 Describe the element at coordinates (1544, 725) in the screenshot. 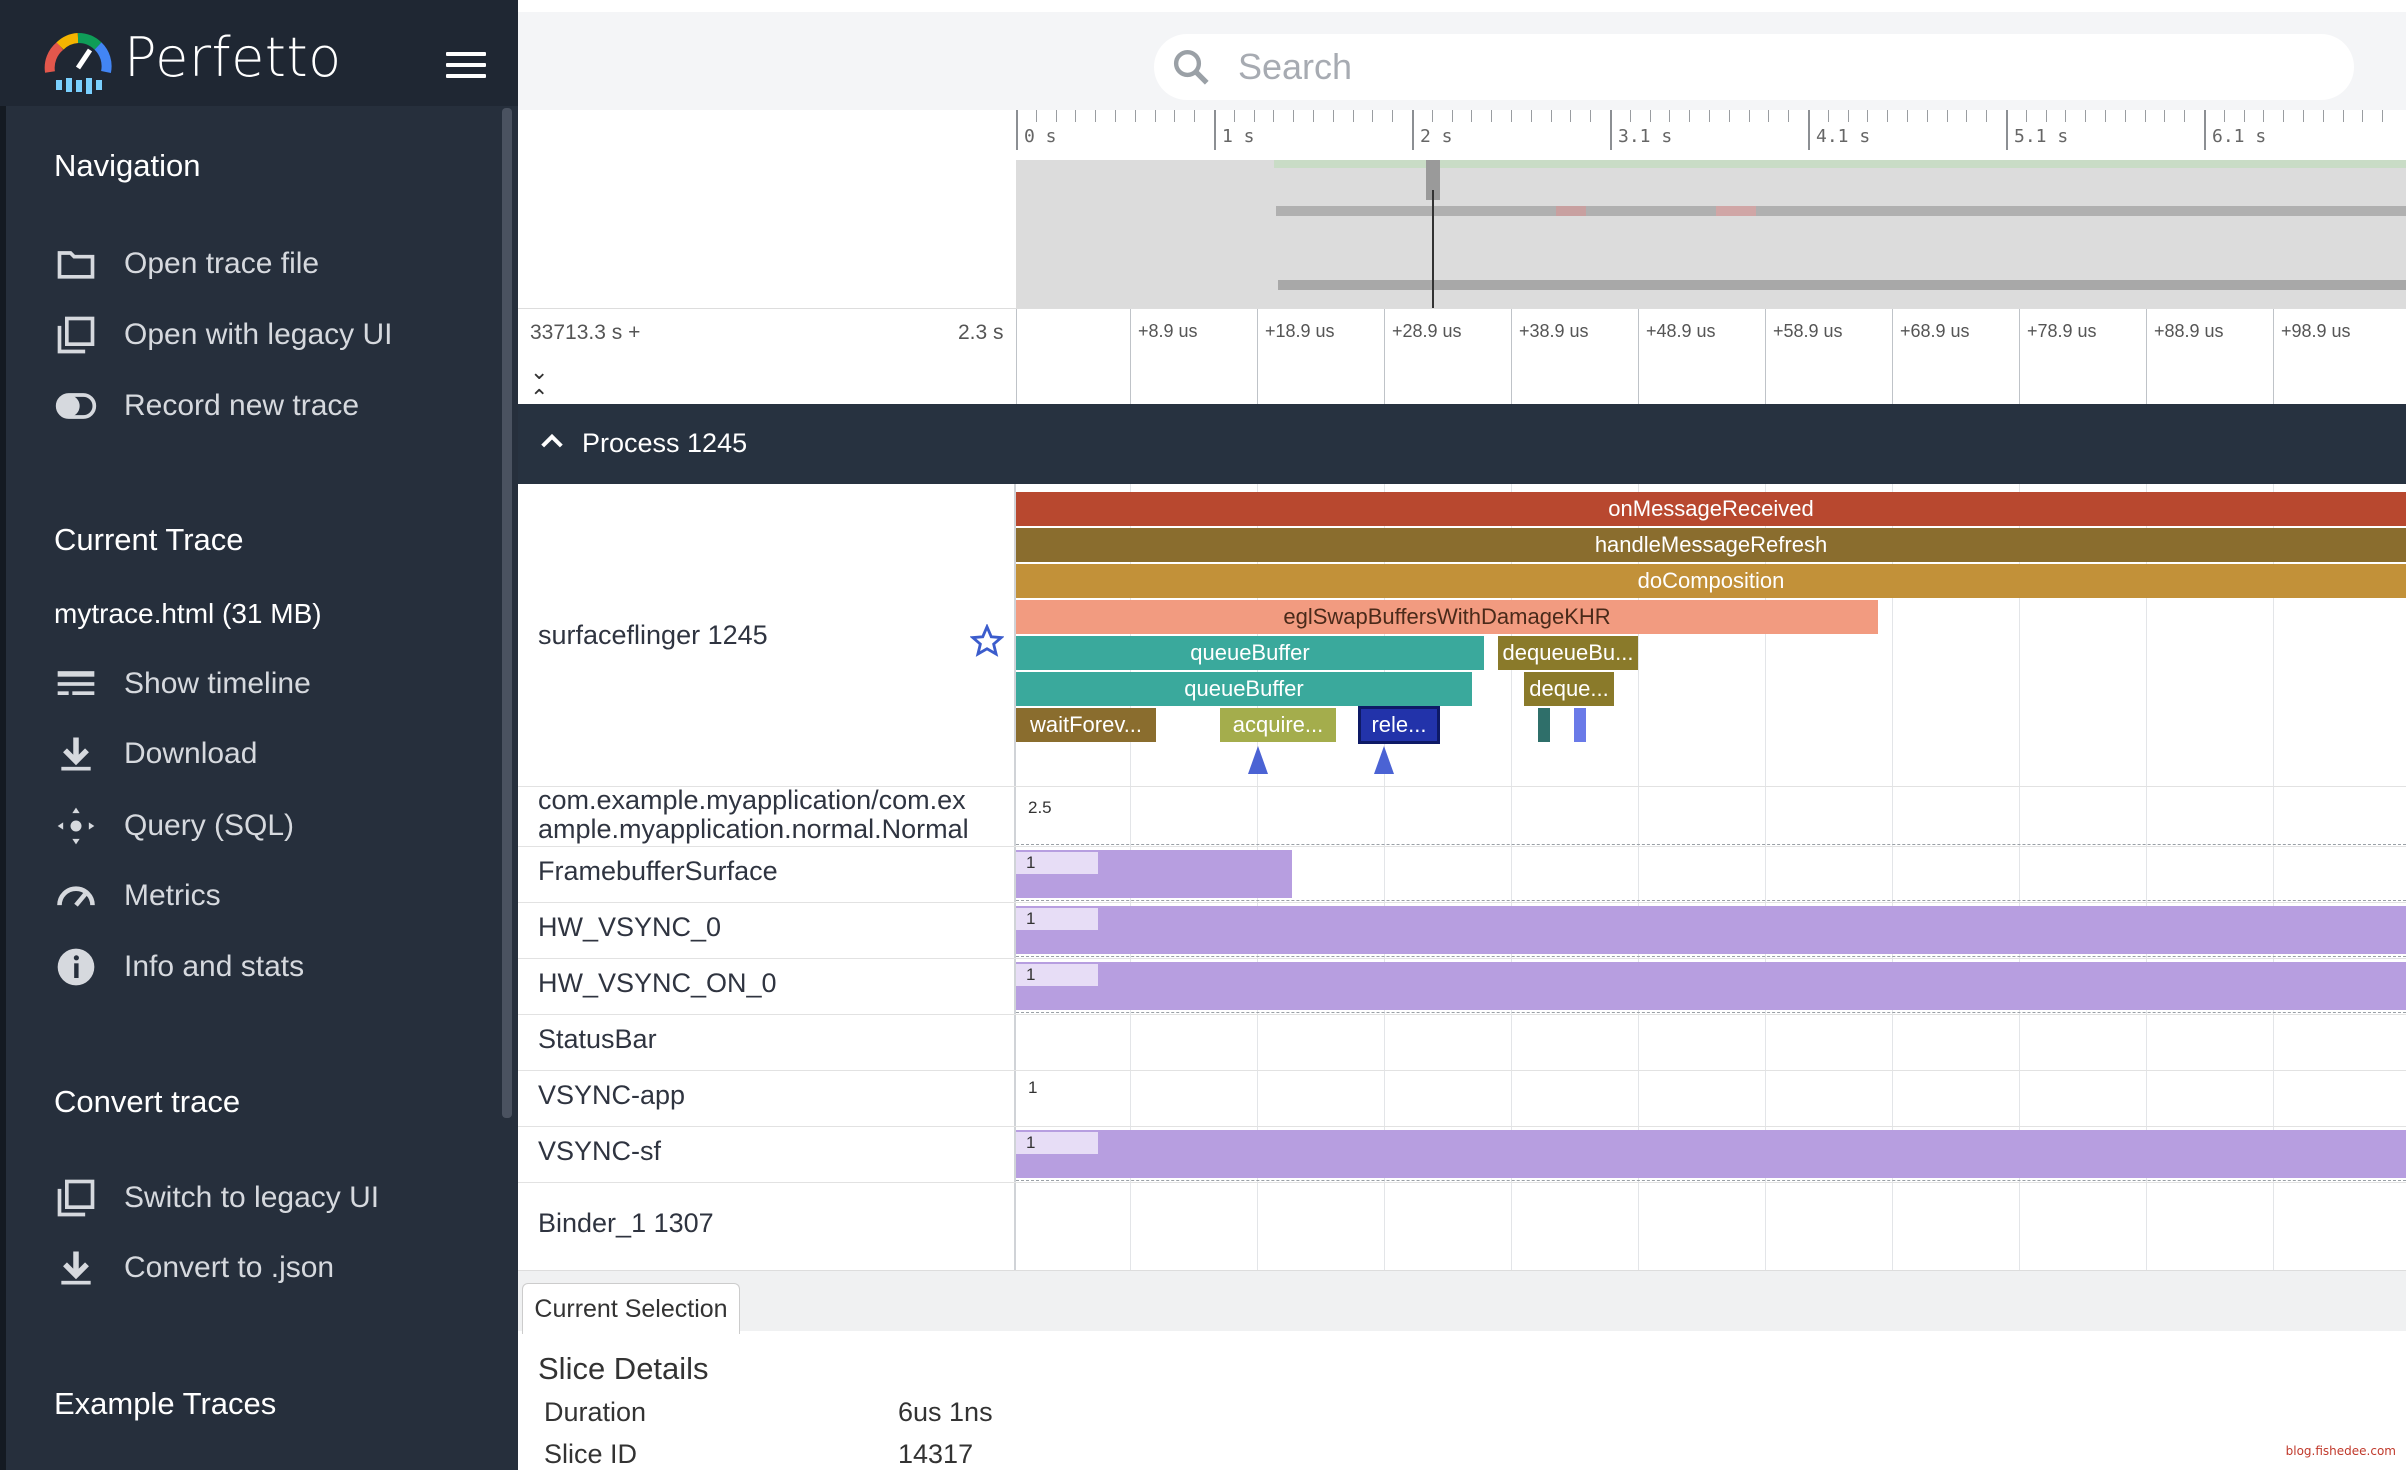

I see `slice-small-teal` at that location.